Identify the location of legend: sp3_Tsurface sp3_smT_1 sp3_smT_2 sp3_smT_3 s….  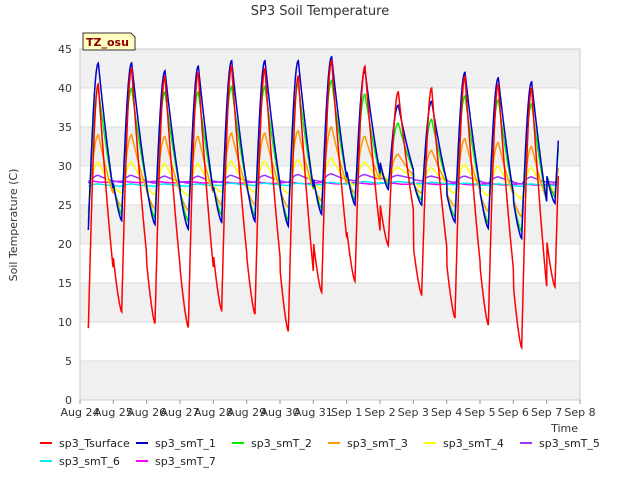
(320, 452).